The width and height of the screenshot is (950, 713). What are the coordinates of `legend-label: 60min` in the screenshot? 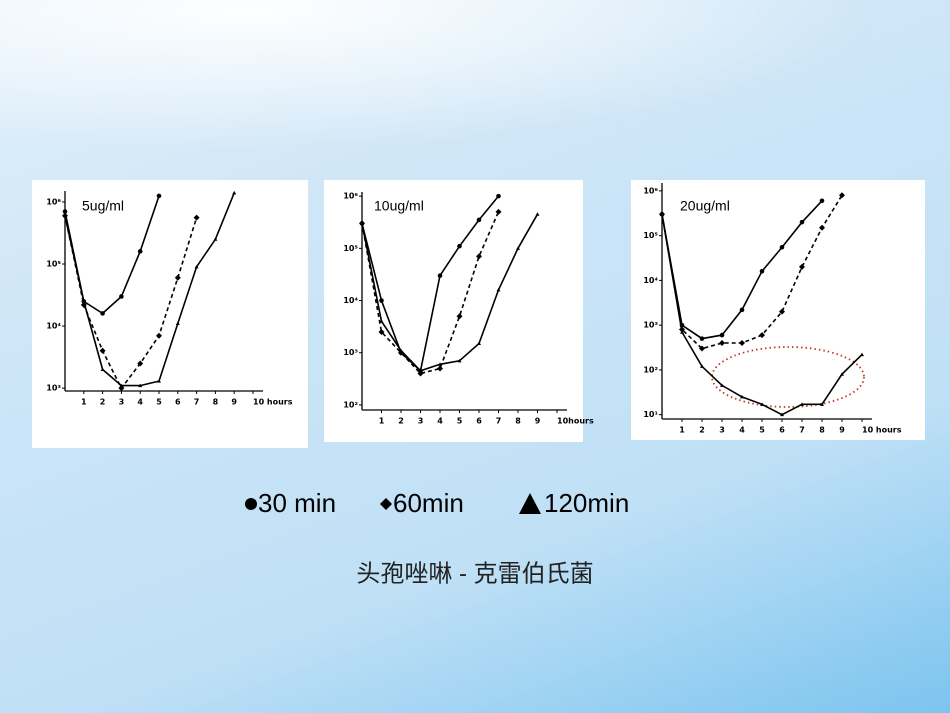 It's located at (428, 503).